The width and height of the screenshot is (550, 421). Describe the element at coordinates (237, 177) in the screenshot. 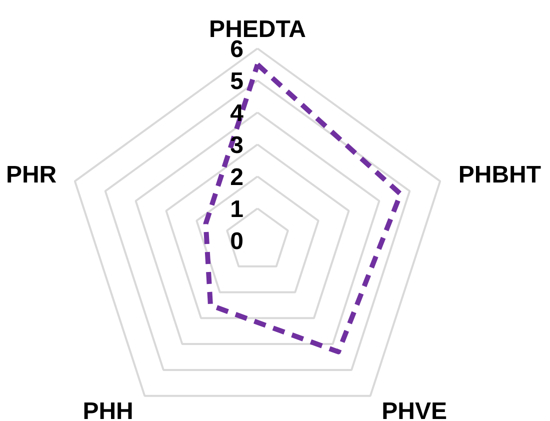

I see `y-tick-label: 2` at that location.